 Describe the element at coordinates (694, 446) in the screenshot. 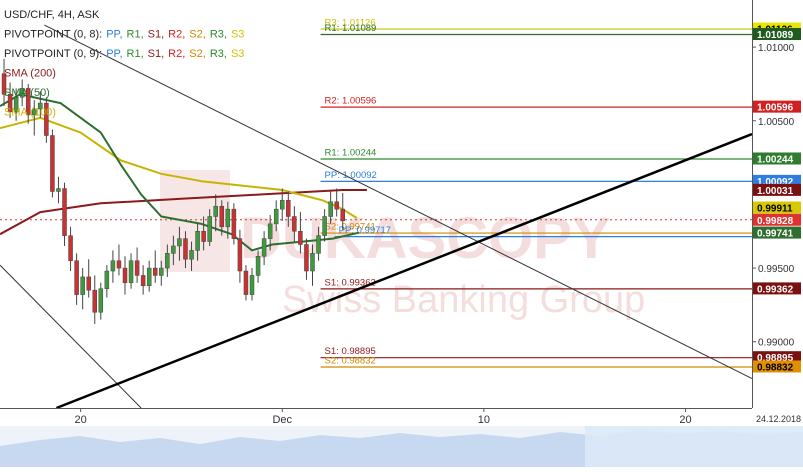

I see `navigator-selection` at that location.